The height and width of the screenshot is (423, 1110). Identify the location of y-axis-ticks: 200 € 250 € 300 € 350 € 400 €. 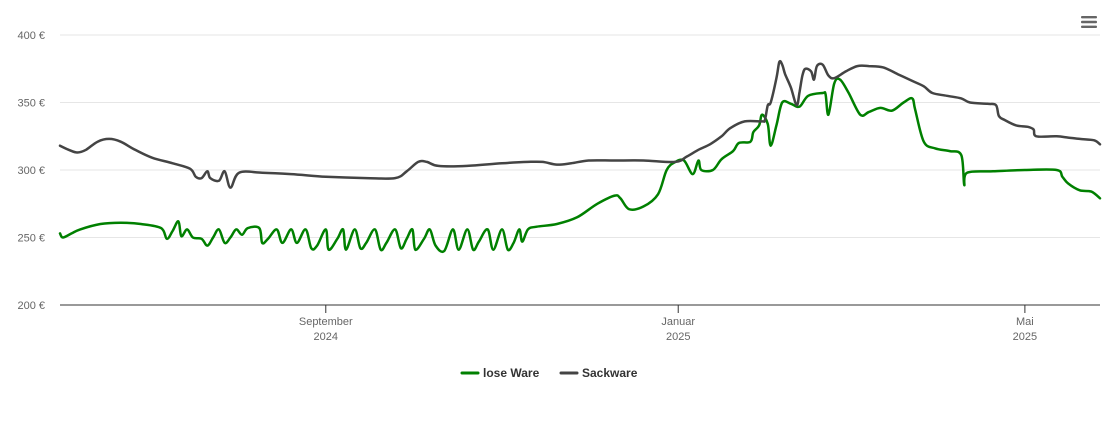
(31, 171).